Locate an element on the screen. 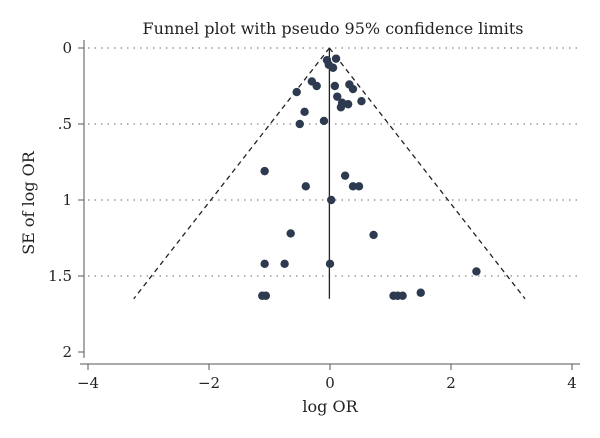 The width and height of the screenshot is (600, 438). x-axis-ticks: −4 −2 0 2 4 is located at coordinates (327, 378).